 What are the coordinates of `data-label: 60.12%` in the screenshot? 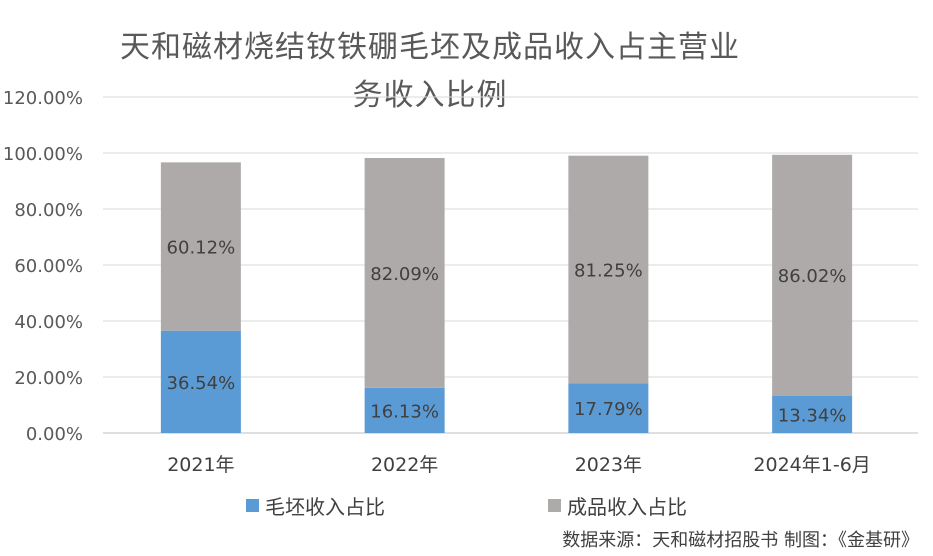 It's located at (201, 248).